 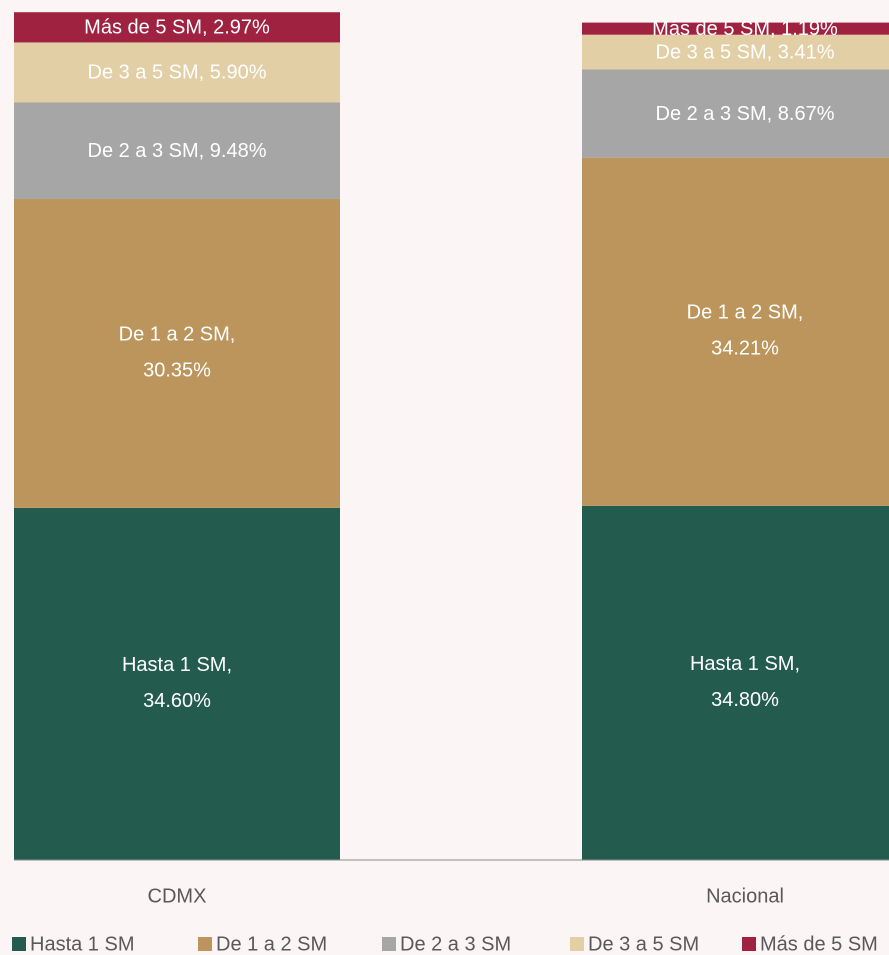 What do you see at coordinates (271, 944) in the screenshot?
I see `legend-label: De 1 a 2 SM` at bounding box center [271, 944].